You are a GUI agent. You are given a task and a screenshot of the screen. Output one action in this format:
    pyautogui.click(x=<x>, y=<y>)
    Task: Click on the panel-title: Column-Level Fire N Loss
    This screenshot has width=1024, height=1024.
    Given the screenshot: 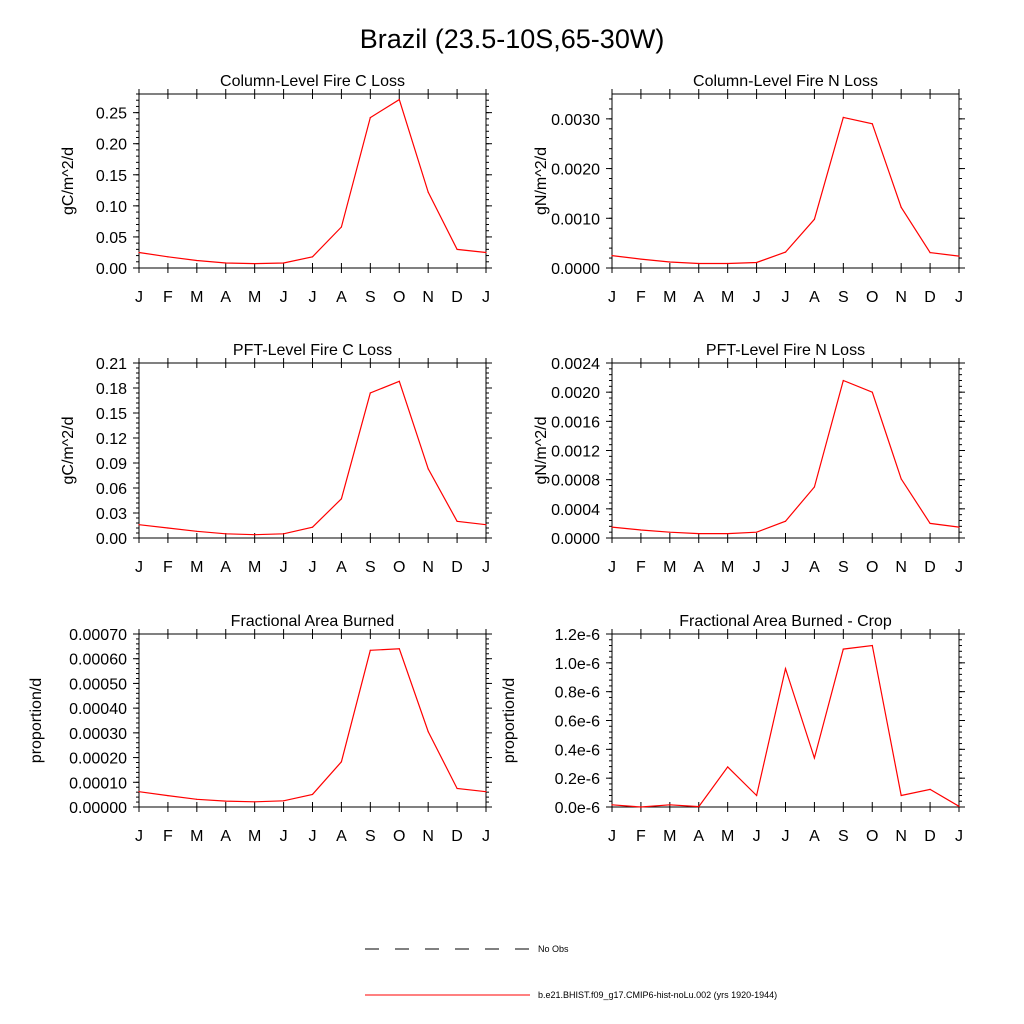 What is the action you would take?
    pyautogui.click(x=785, y=81)
    